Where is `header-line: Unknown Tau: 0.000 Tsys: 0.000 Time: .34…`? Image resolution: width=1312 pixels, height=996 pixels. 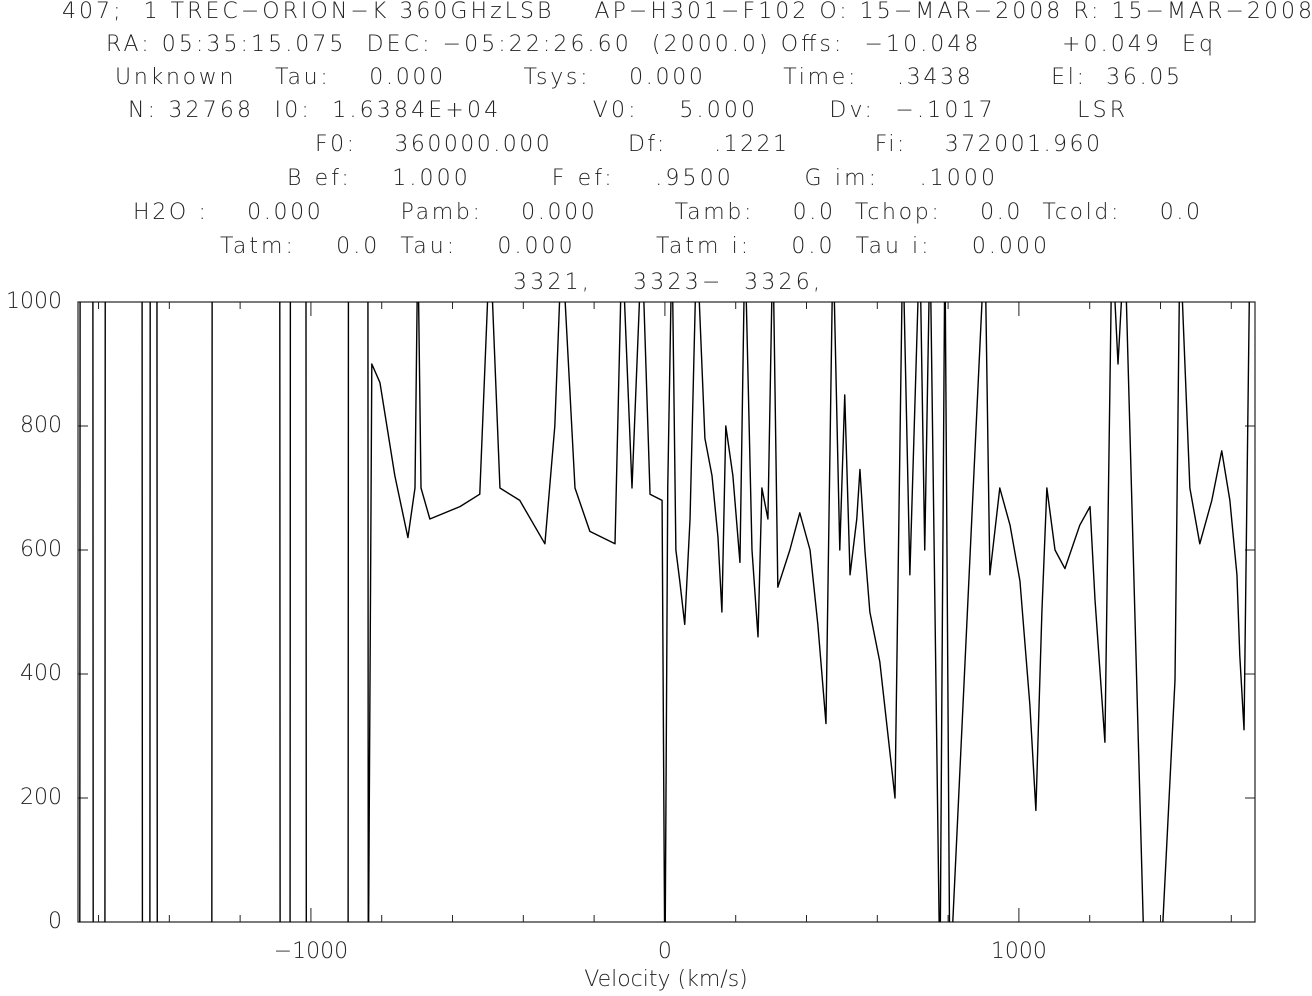
header-line: Unknown Tau: 0.000 Tsys: 0.000 Time: .34… is located at coordinates (647, 77).